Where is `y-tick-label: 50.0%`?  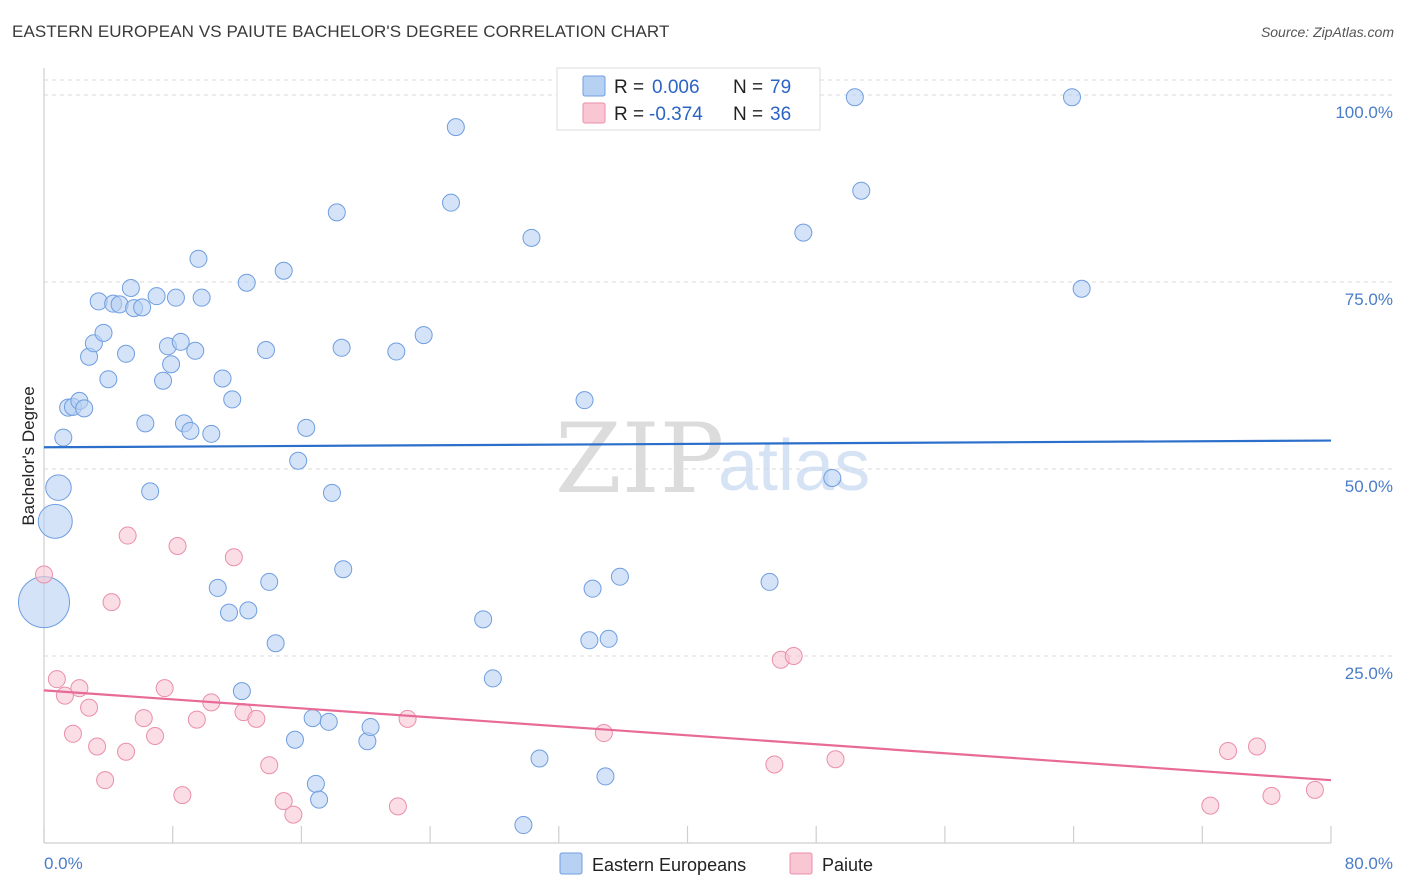 y-tick-label: 50.0% is located at coordinates (1369, 486).